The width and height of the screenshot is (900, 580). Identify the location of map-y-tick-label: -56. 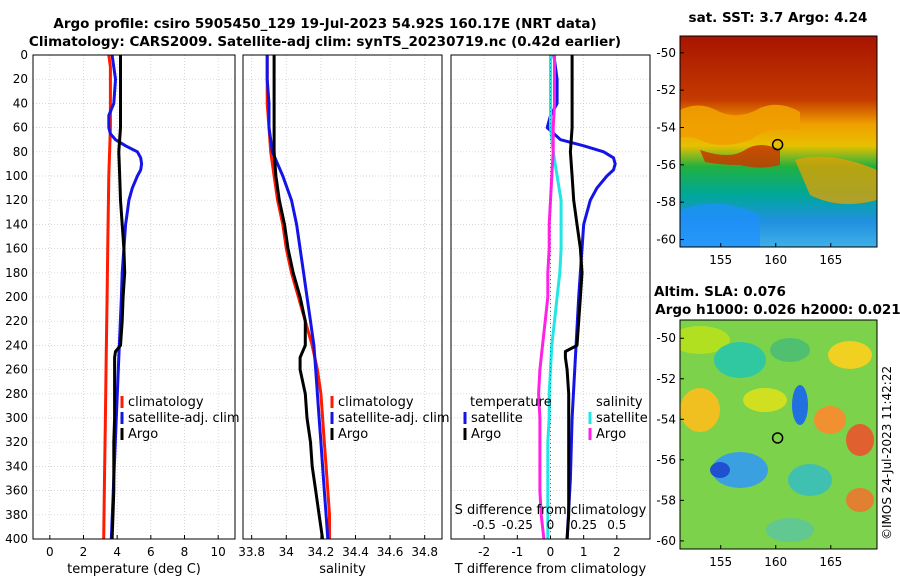
(666, 165).